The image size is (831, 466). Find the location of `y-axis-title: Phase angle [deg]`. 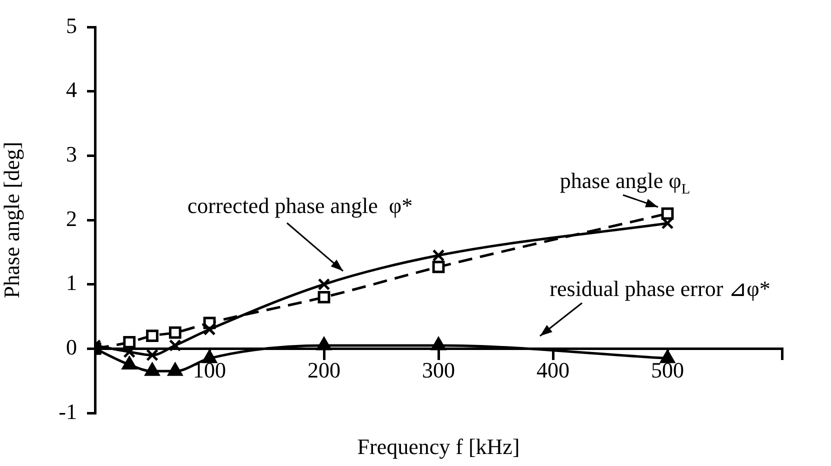

y-axis-title: Phase angle [deg] is located at coordinates (12, 220).